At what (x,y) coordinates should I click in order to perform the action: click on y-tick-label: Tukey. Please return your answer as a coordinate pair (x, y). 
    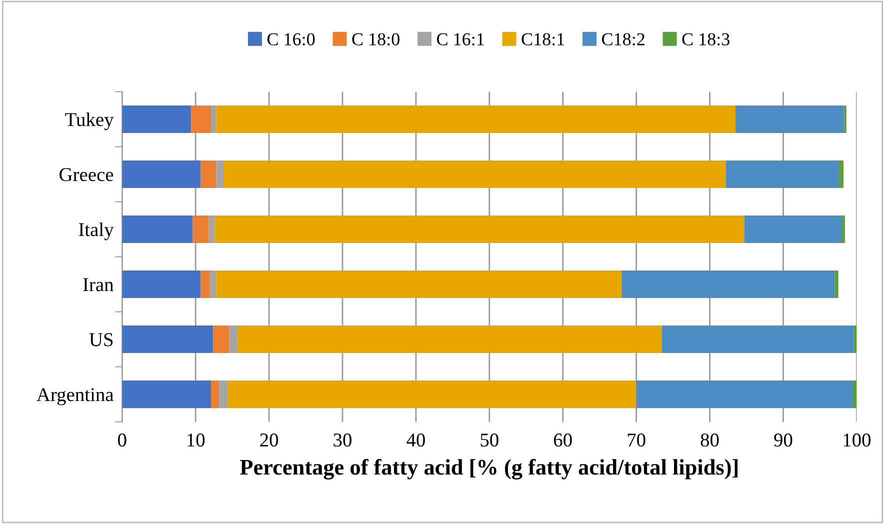
    Looking at the image, I should click on (89, 121).